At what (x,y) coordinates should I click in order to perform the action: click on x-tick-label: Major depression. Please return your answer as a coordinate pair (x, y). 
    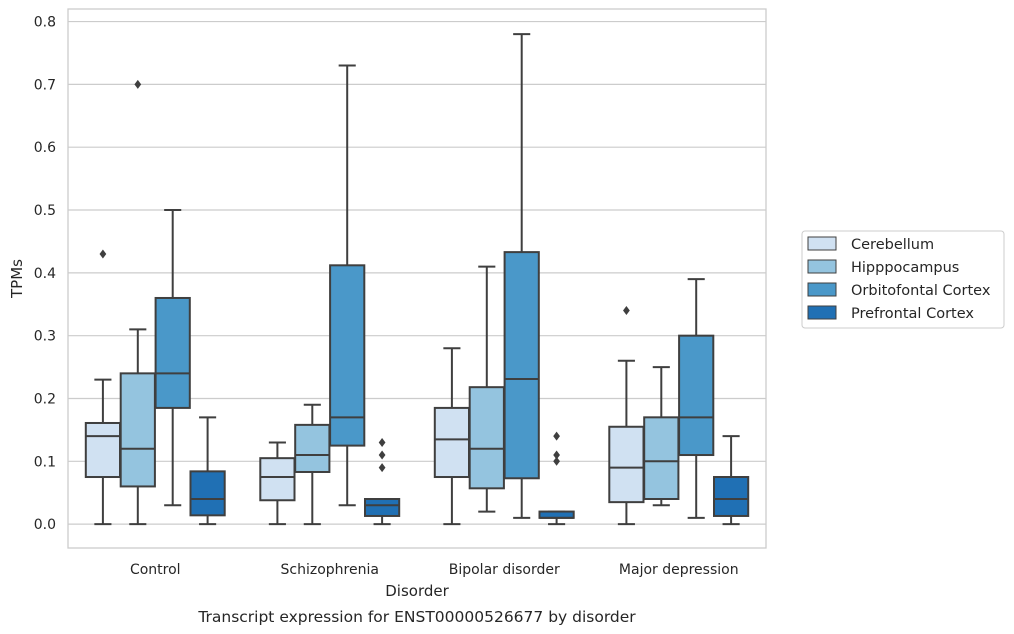
    Looking at the image, I should click on (679, 570).